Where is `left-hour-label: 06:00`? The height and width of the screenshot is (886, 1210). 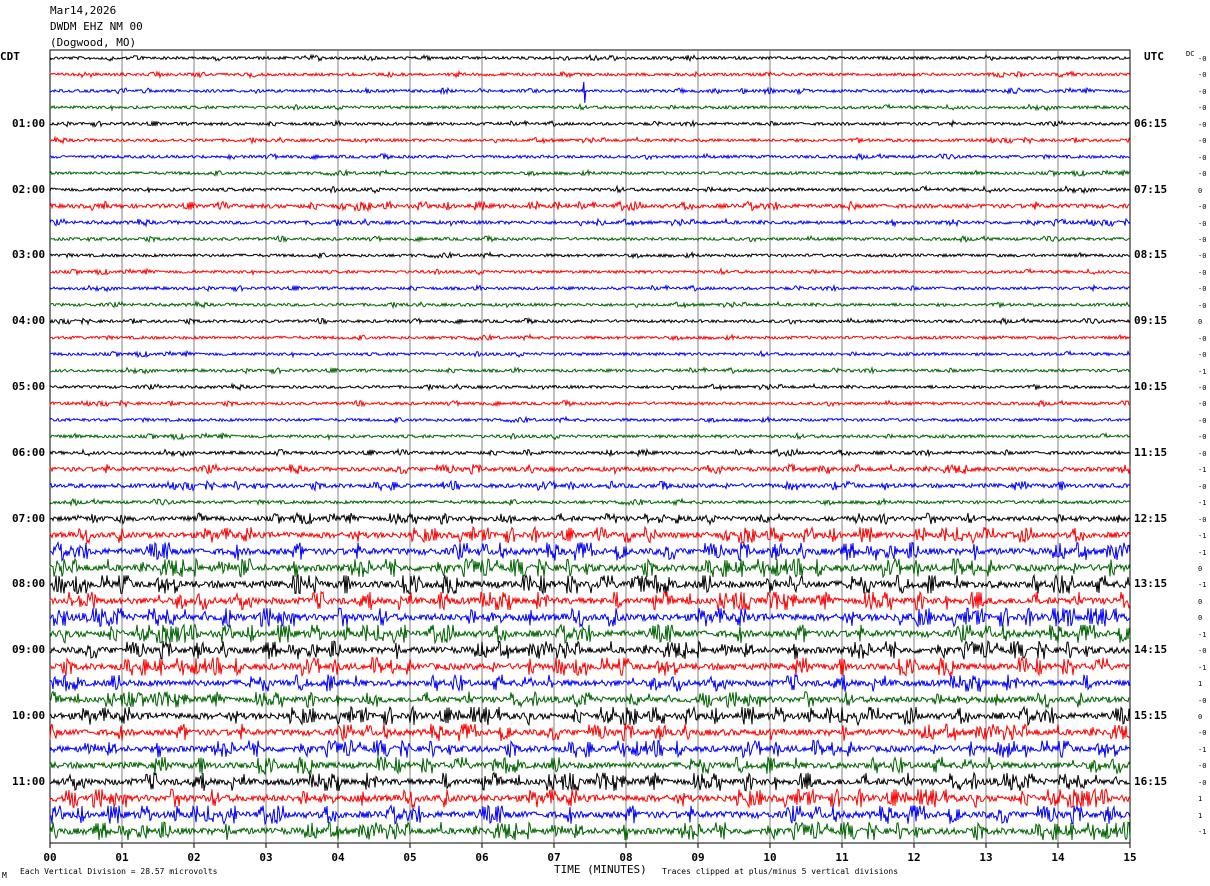
left-hour-label: 06:00 is located at coordinates (29, 452).